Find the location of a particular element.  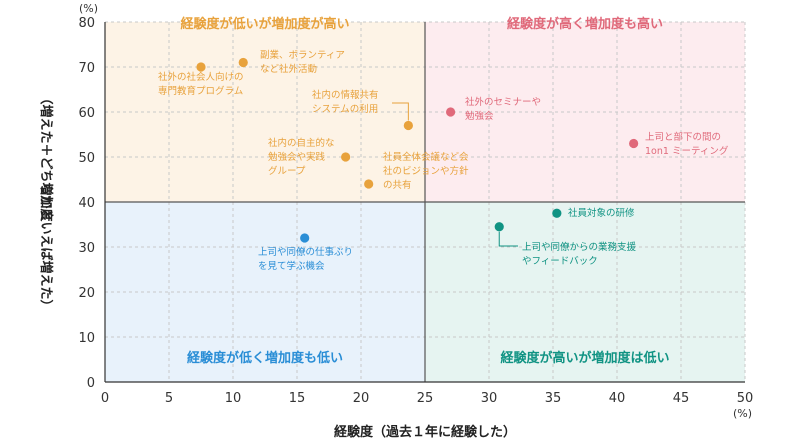

x-tick-label: 0 is located at coordinates (105, 398).